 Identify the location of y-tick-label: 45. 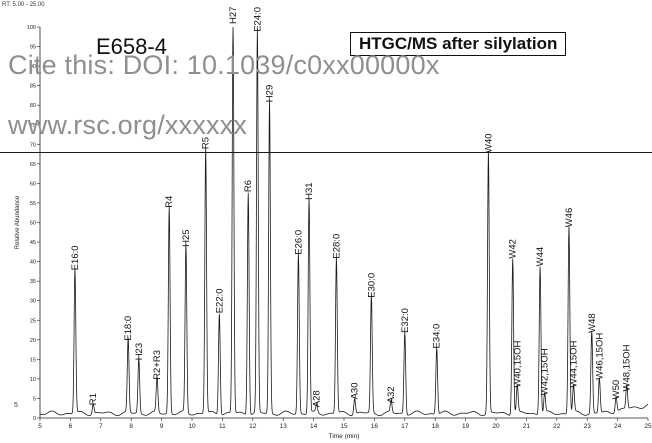
(33, 243).